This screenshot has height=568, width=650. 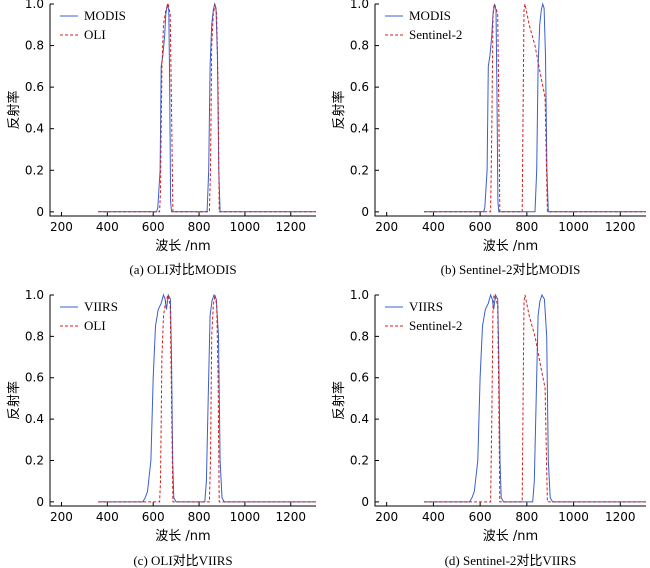 What do you see at coordinates (511, 269) in the screenshot?
I see `panel-caption: (b) Sentinel-2对比MODIS` at bounding box center [511, 269].